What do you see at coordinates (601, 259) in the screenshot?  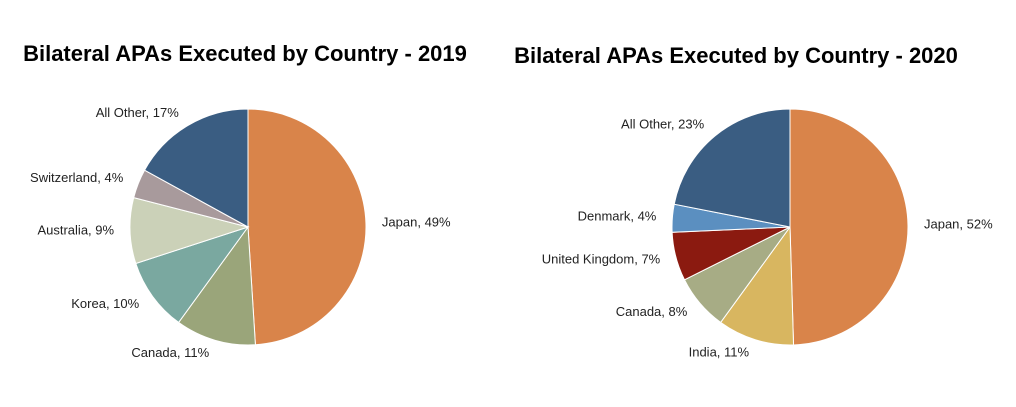 I see `data-label: United Kingdom, 7%` at bounding box center [601, 259].